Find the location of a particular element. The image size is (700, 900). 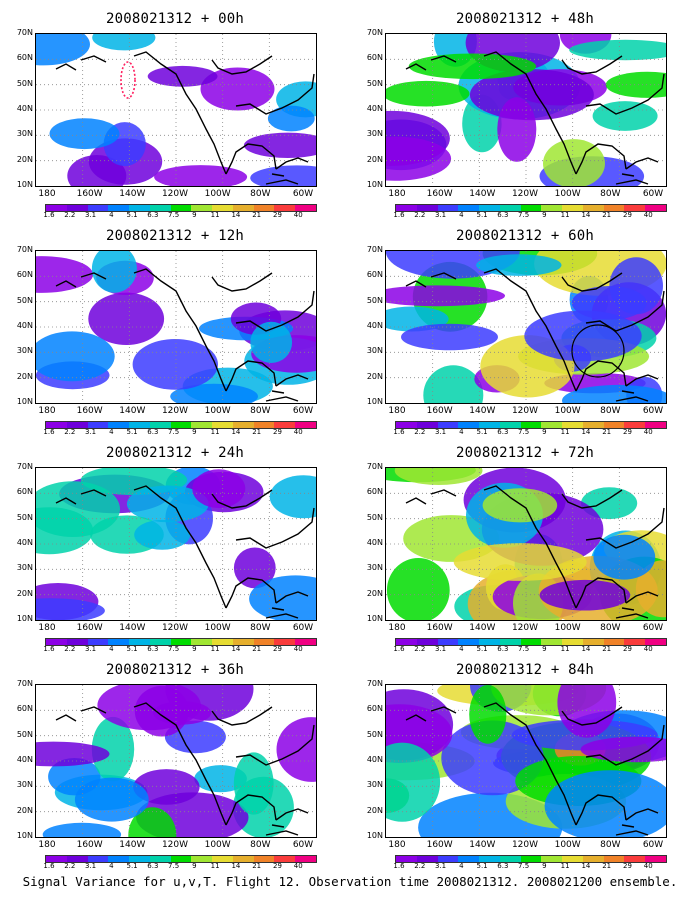

colorbar-label: 5.1 is located at coordinates (482, 215).